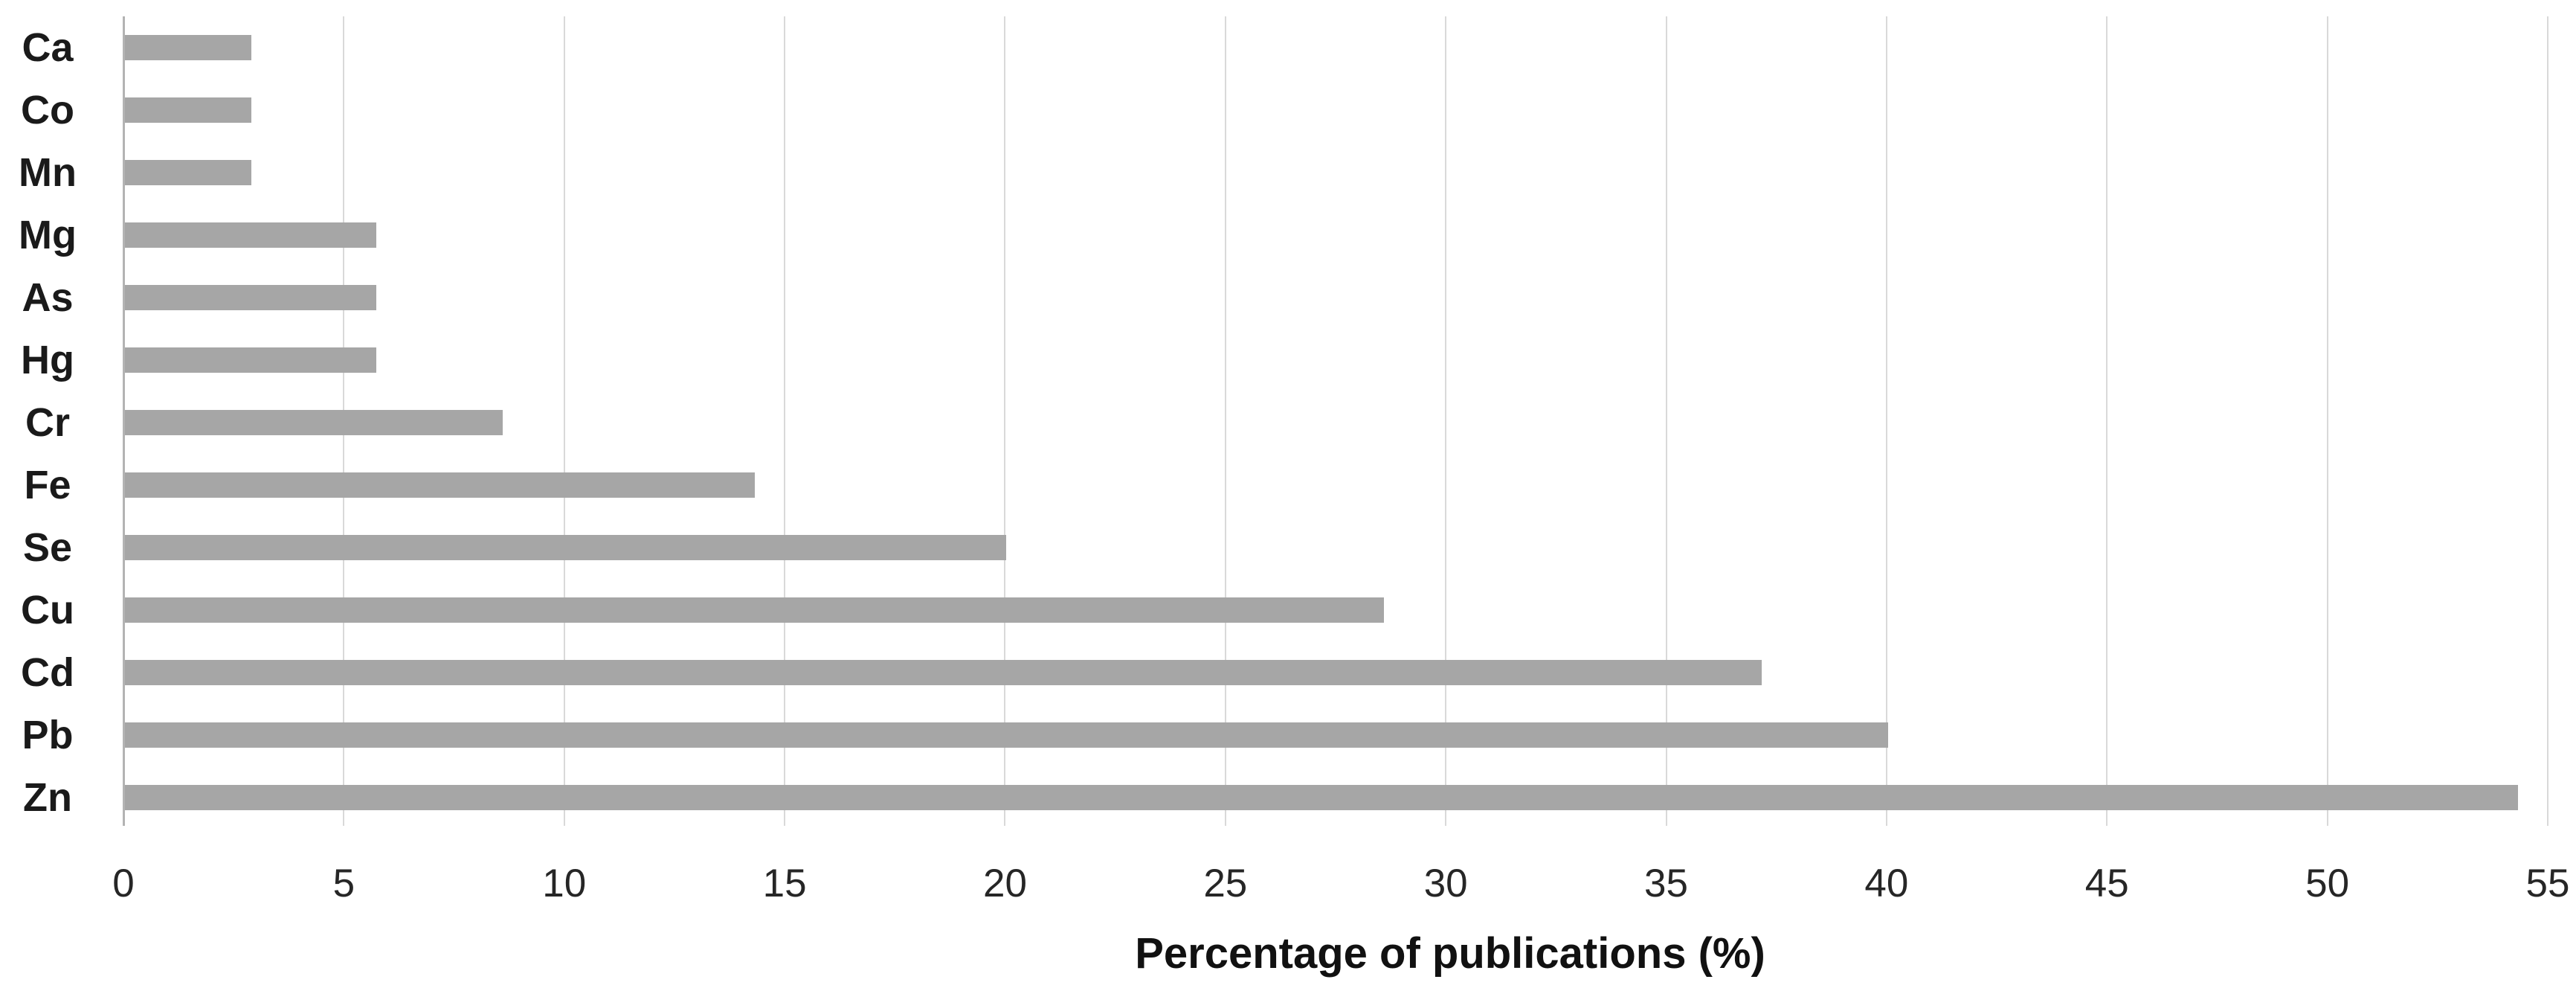 The width and height of the screenshot is (2576, 991). What do you see at coordinates (2327, 883) in the screenshot?
I see `x-tick-label-50: 50` at bounding box center [2327, 883].